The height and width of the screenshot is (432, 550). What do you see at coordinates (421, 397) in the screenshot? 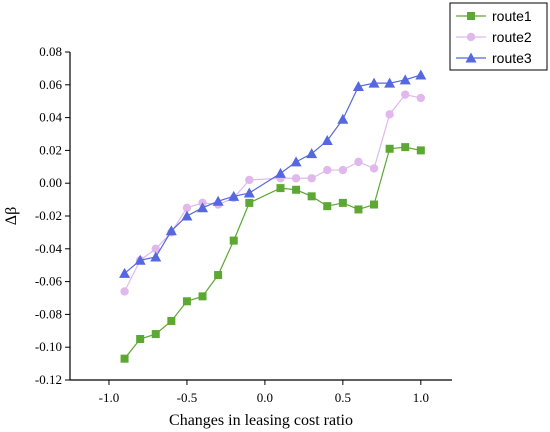
I see `x-tick-label: 1.0` at bounding box center [421, 397].